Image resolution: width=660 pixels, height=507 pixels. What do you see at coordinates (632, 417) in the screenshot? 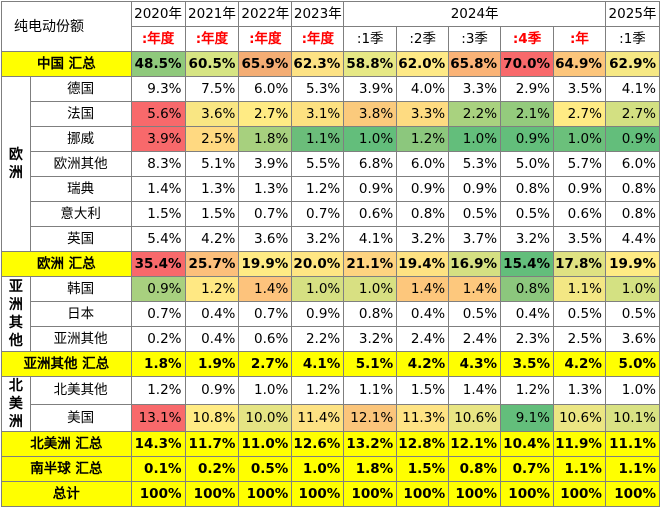
I see `value-cell: 10.1%` at bounding box center [632, 417].